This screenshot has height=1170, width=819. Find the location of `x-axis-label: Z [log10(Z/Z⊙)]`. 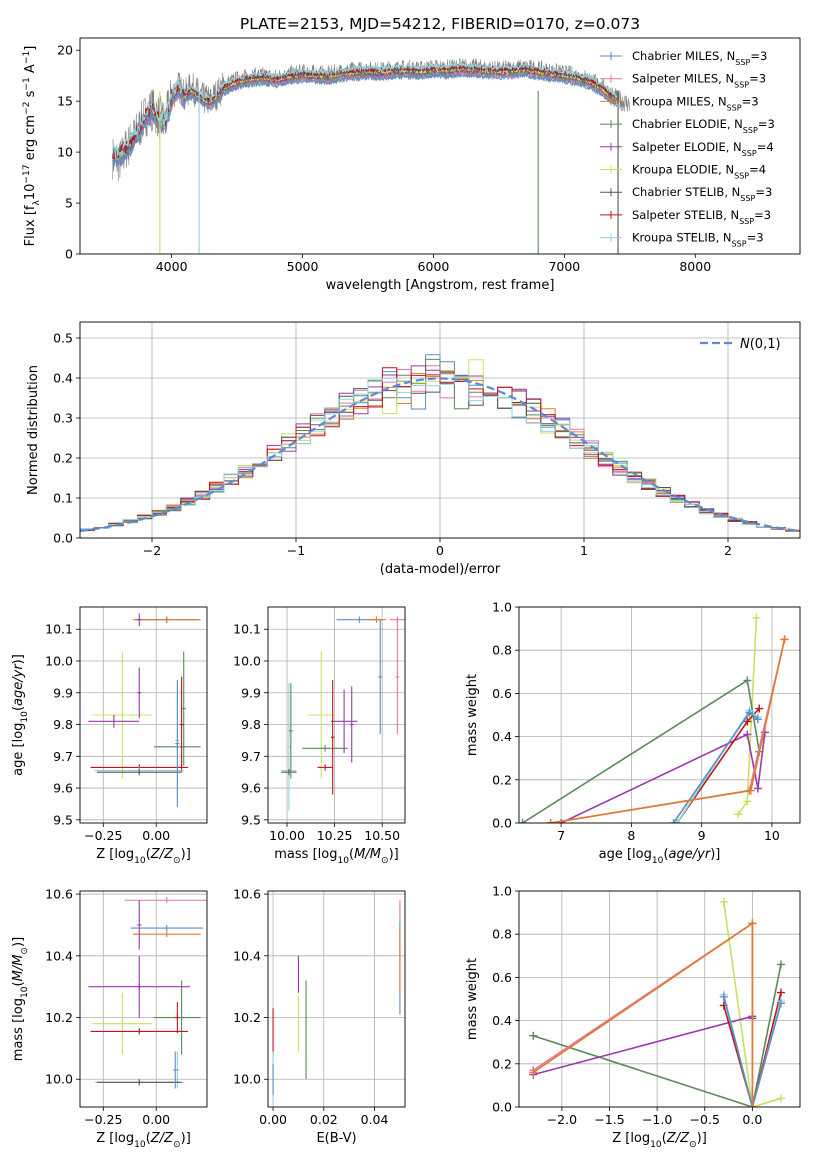

x-axis-label: Z [log10(Z/Z⊙)] is located at coordinates (659, 1140).